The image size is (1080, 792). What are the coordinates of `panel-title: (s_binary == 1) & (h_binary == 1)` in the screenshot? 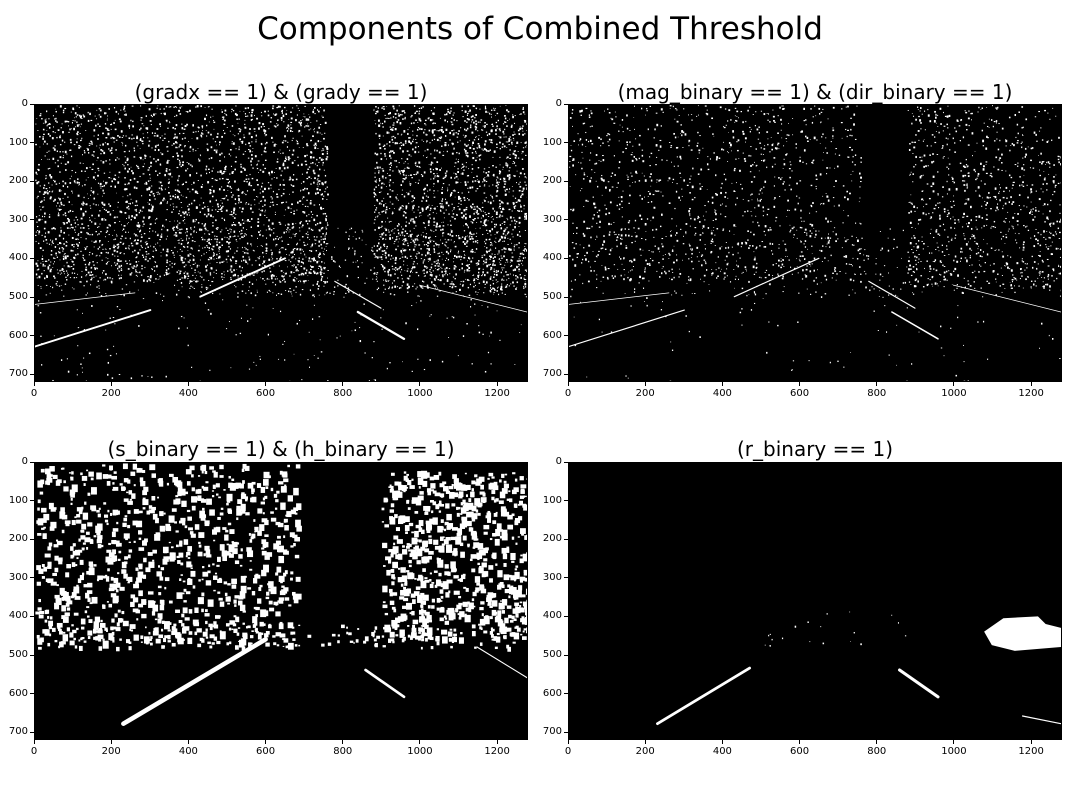 It's located at (281, 449).